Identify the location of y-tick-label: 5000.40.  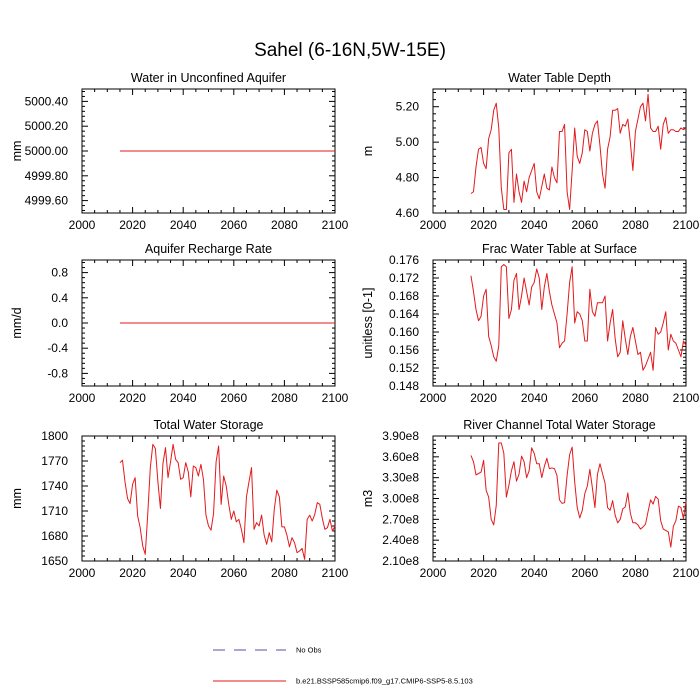
(47, 101).